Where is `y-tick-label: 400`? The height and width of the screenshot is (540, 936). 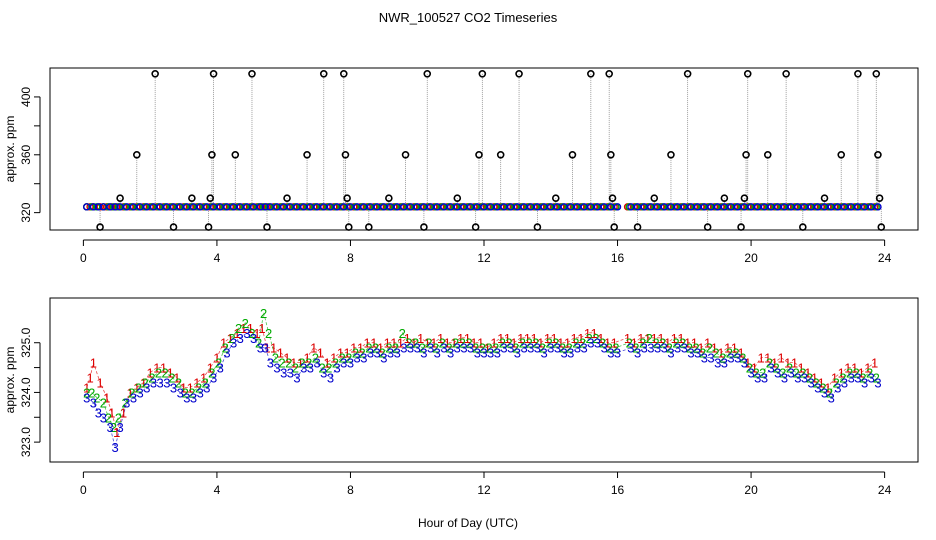 y-tick-label: 400 is located at coordinates (26, 97).